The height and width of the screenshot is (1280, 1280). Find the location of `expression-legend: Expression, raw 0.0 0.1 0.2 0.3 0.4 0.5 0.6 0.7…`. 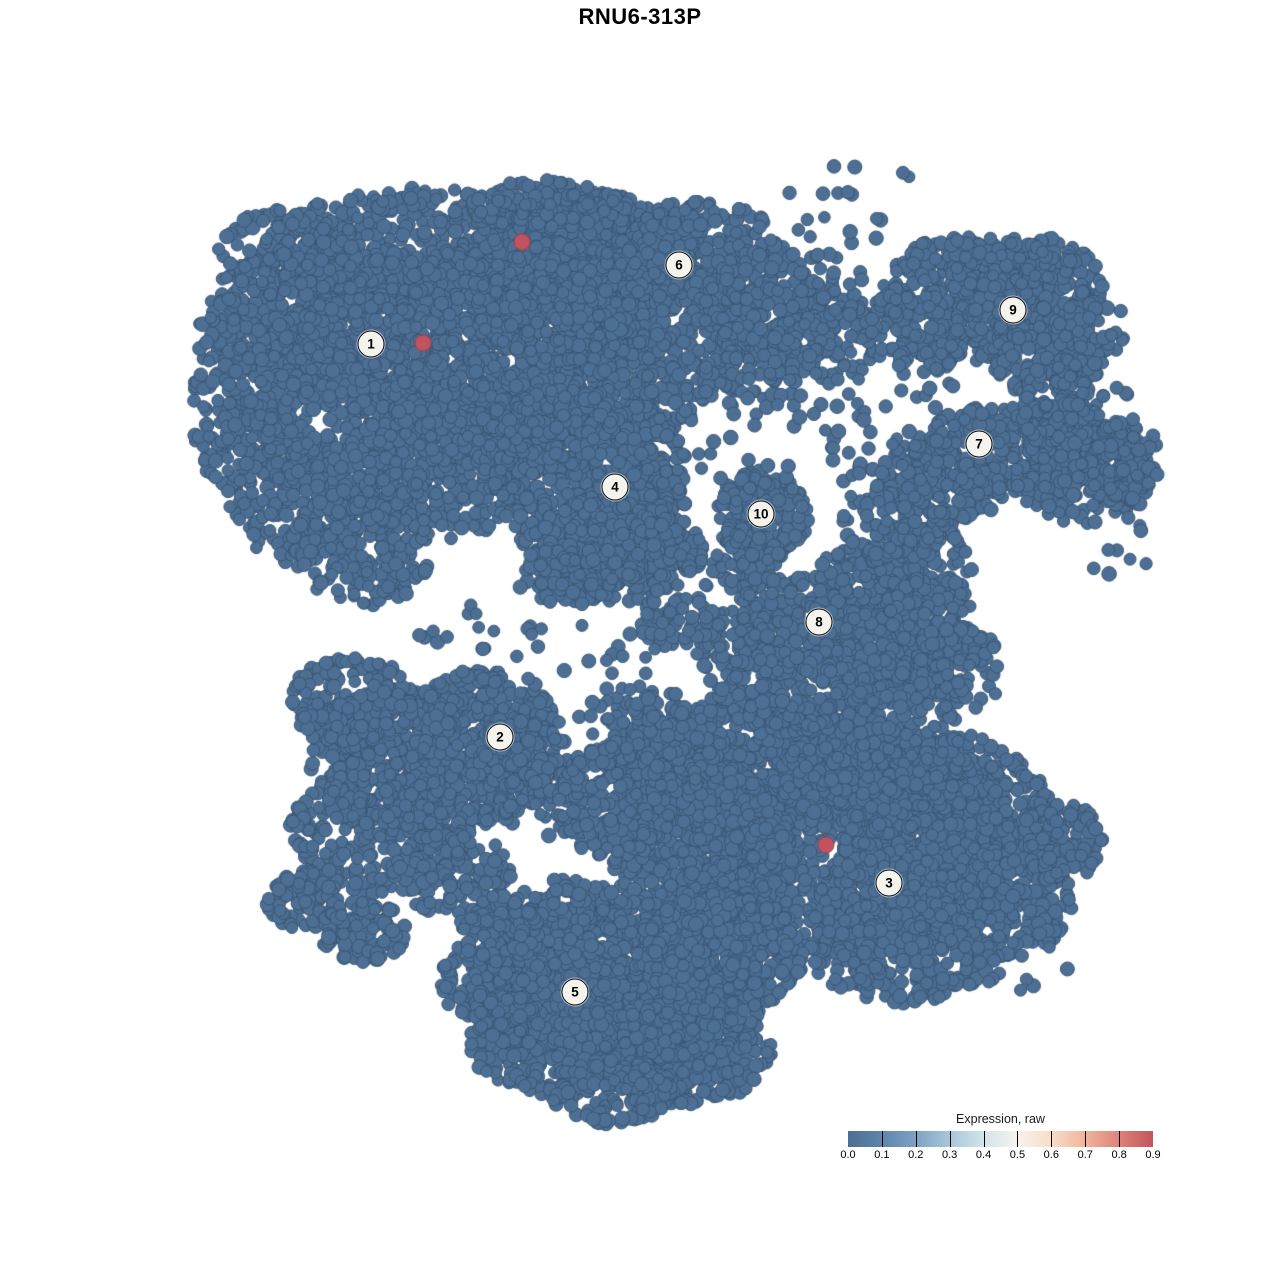

expression-legend: Expression, raw 0.0 0.1 0.2 0.3 0.4 0.5 0.6 0.7… is located at coordinates (1000, 1137).